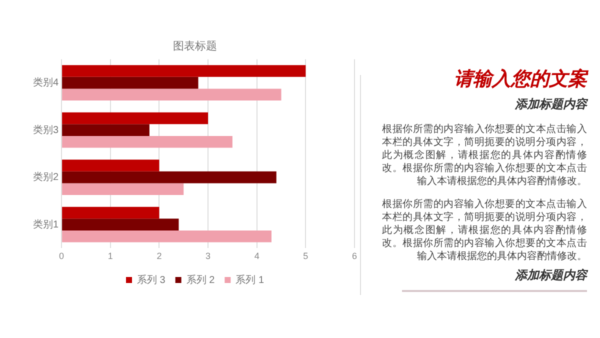 Image resolution: width=600 pixels, height=338 pixels. What do you see at coordinates (250, 280) in the screenshot?
I see `legend-label: 系列 1` at bounding box center [250, 280].